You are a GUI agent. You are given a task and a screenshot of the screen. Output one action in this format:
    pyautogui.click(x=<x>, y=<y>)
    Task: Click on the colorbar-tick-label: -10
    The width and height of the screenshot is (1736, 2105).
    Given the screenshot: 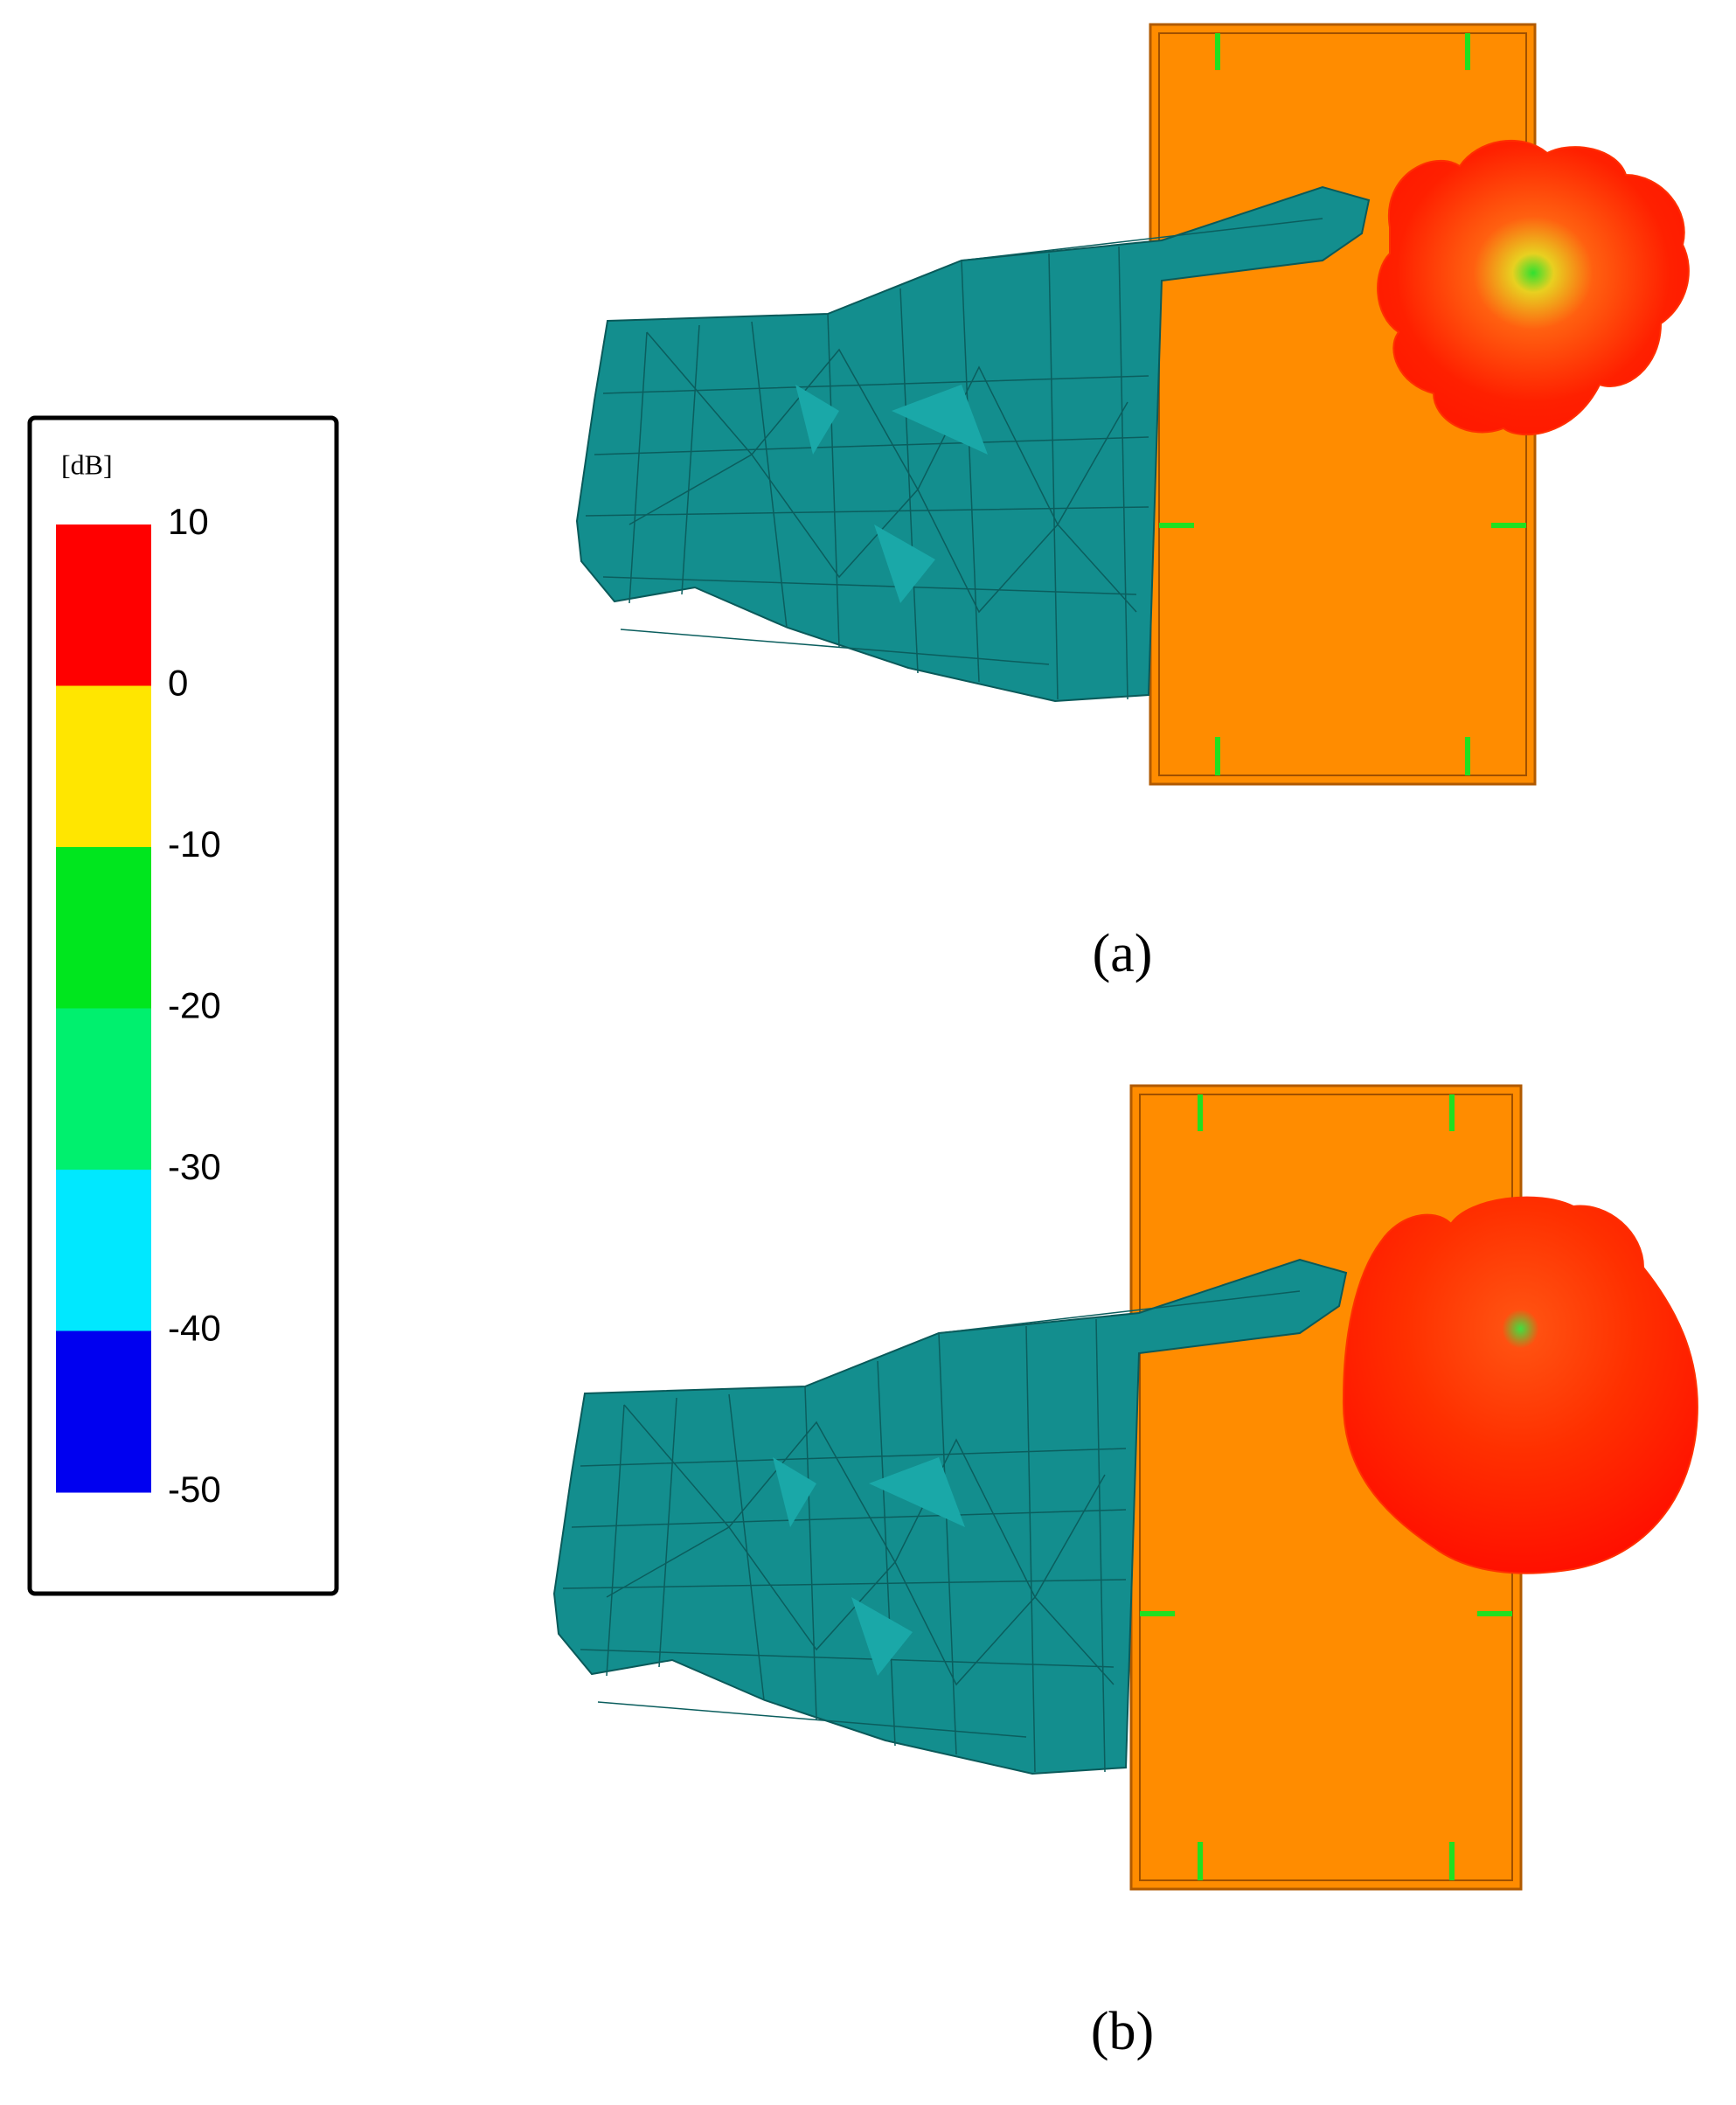 What is the action you would take?
    pyautogui.click(x=194, y=844)
    